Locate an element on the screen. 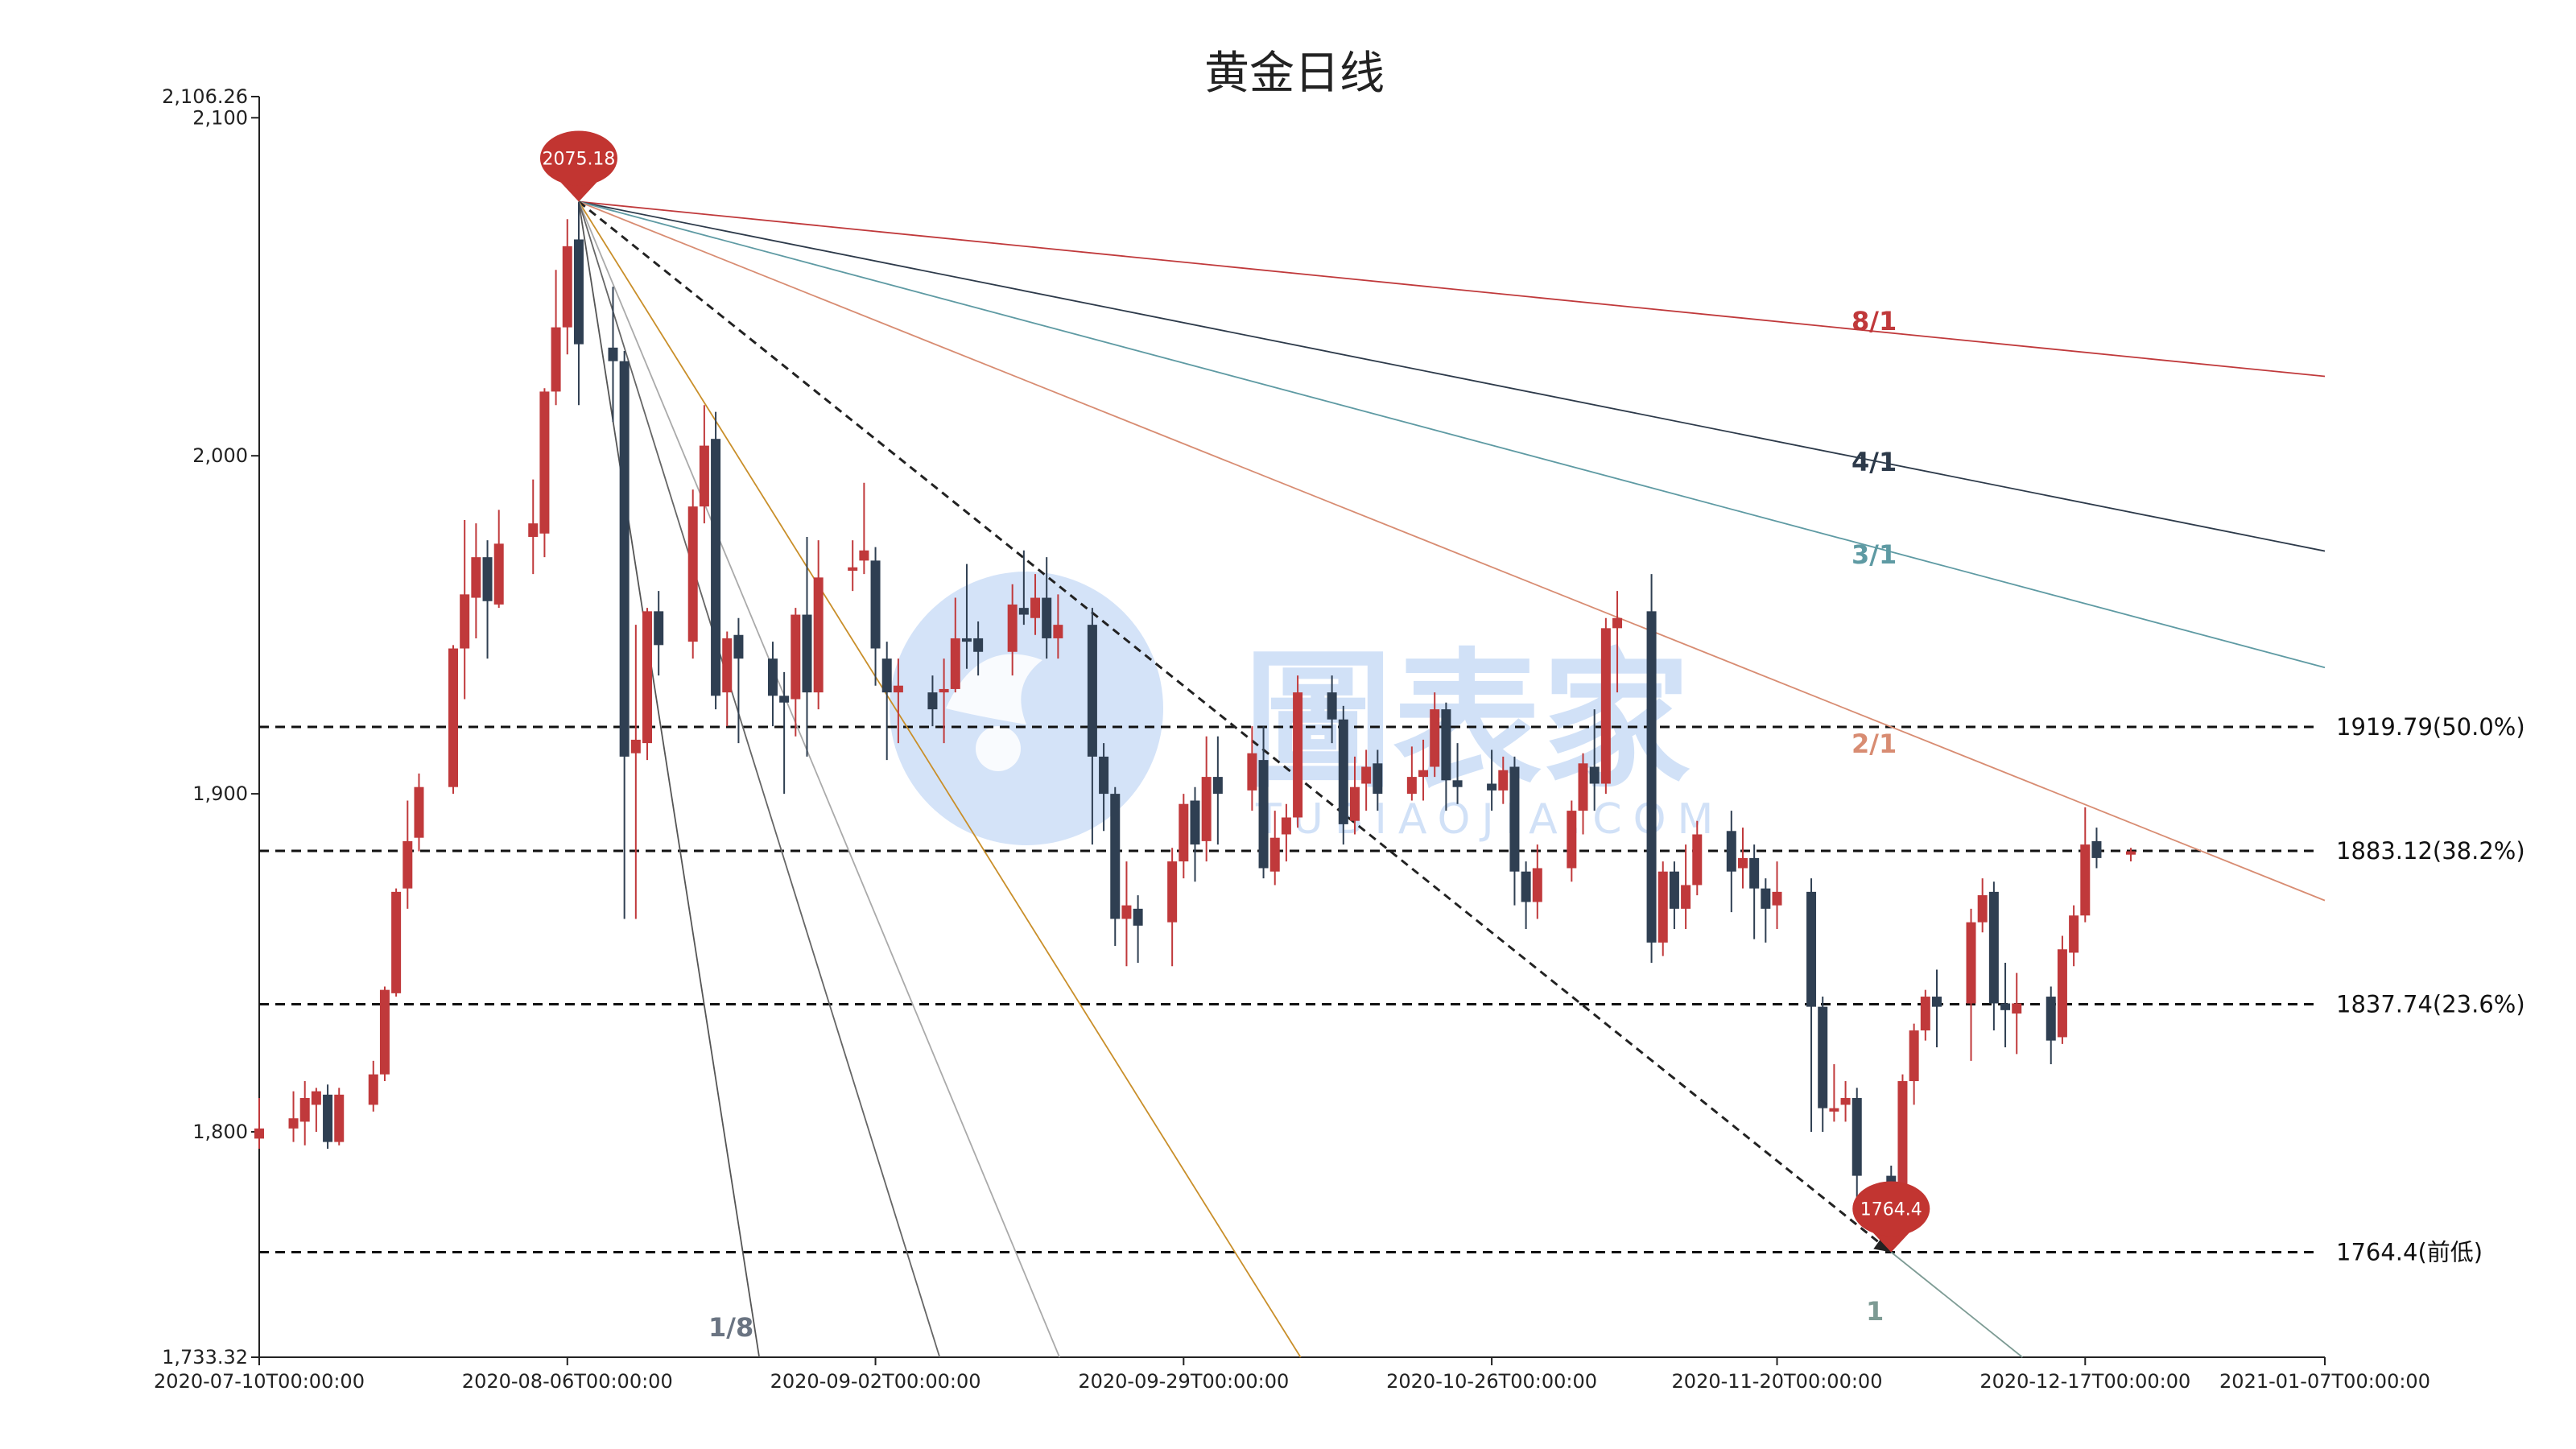 This screenshot has height=1449, width=2576. chart-title: 黄金日线 is located at coordinates (1294, 73).